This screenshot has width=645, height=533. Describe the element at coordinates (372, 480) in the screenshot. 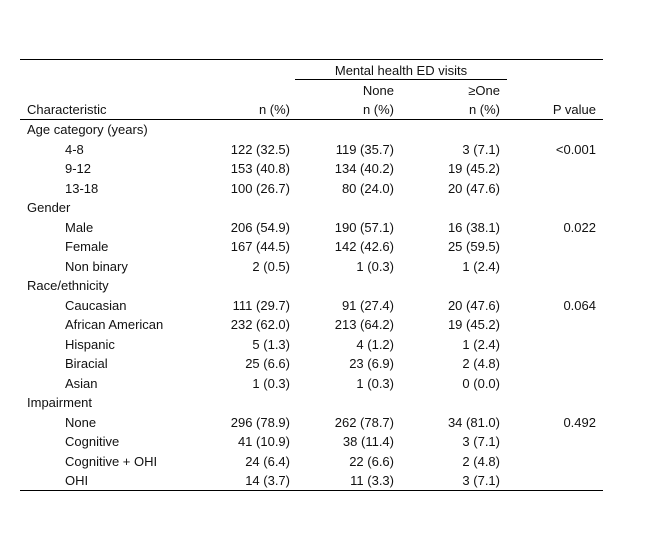

I see `cell-none: 11 (3.3)` at that location.